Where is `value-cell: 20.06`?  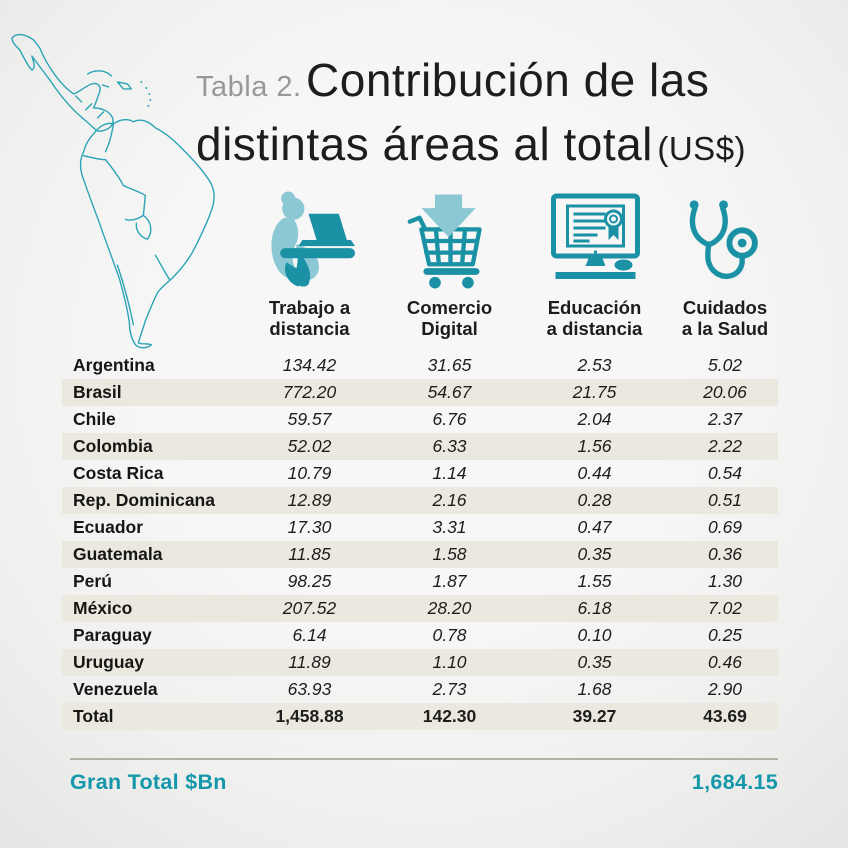 value-cell: 20.06 is located at coordinates (725, 392).